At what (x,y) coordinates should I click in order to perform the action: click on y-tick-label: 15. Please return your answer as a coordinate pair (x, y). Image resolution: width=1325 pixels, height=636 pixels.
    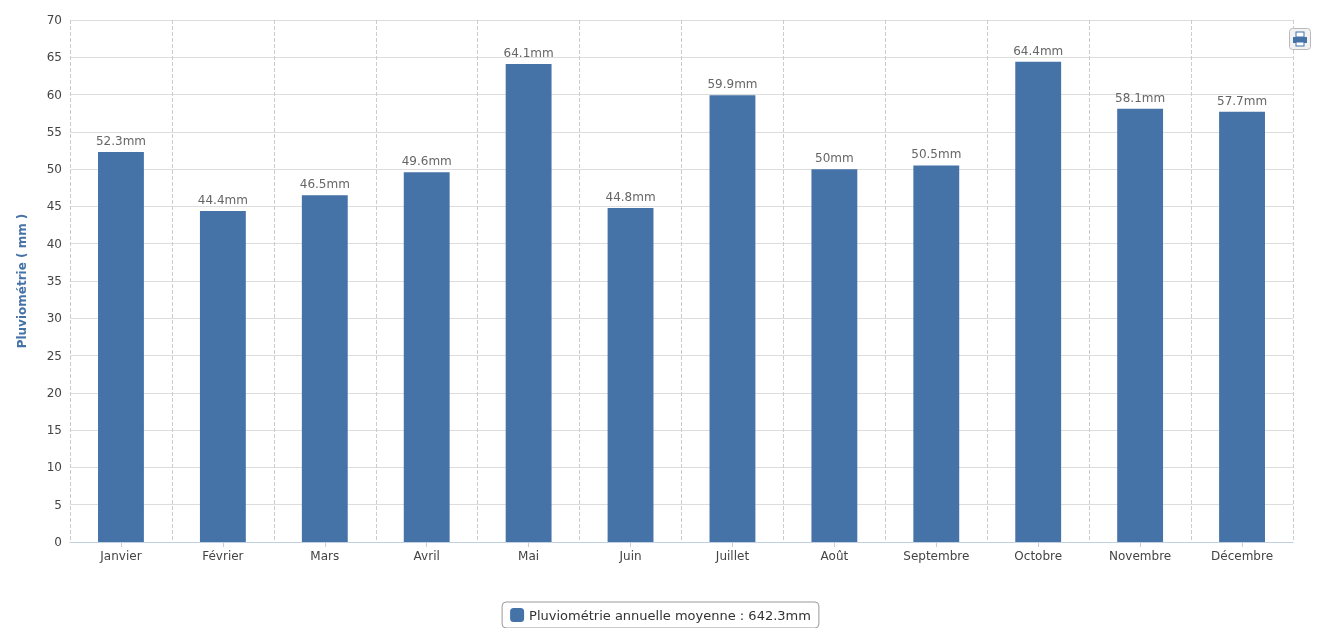
    Looking at the image, I should click on (54, 430).